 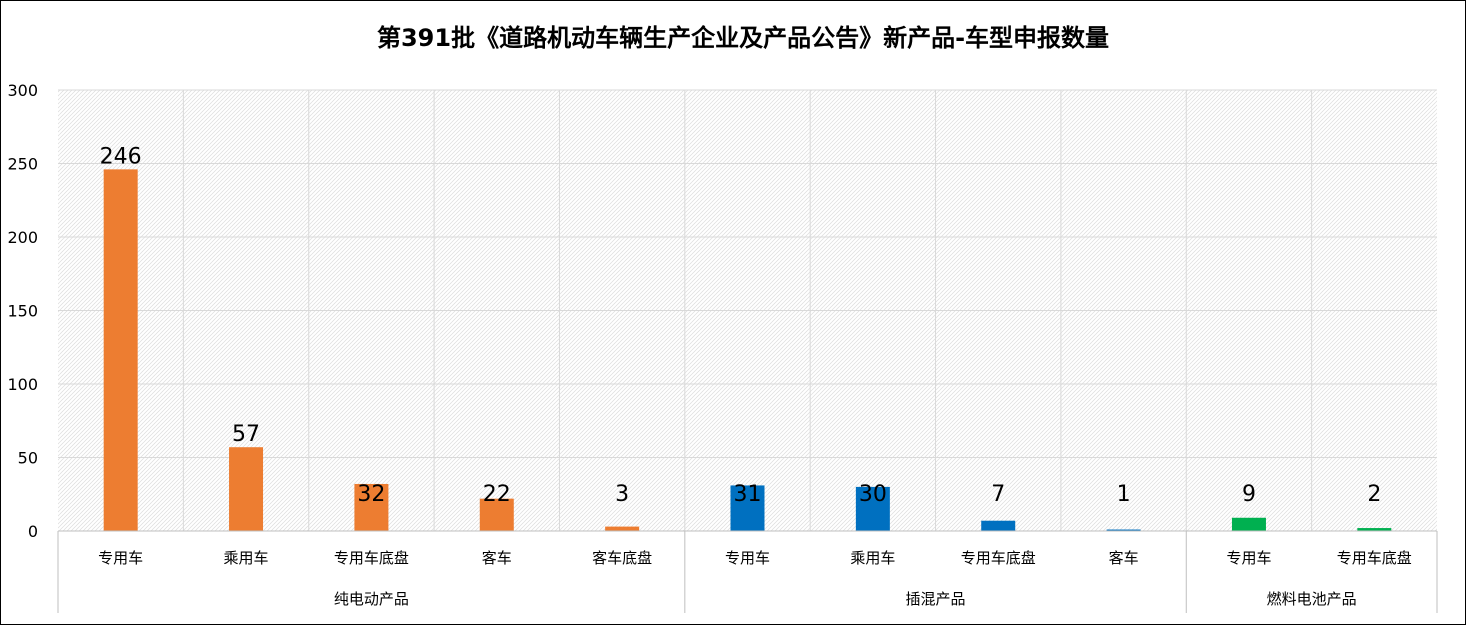 I want to click on data-label: 32, so click(x=371, y=494).